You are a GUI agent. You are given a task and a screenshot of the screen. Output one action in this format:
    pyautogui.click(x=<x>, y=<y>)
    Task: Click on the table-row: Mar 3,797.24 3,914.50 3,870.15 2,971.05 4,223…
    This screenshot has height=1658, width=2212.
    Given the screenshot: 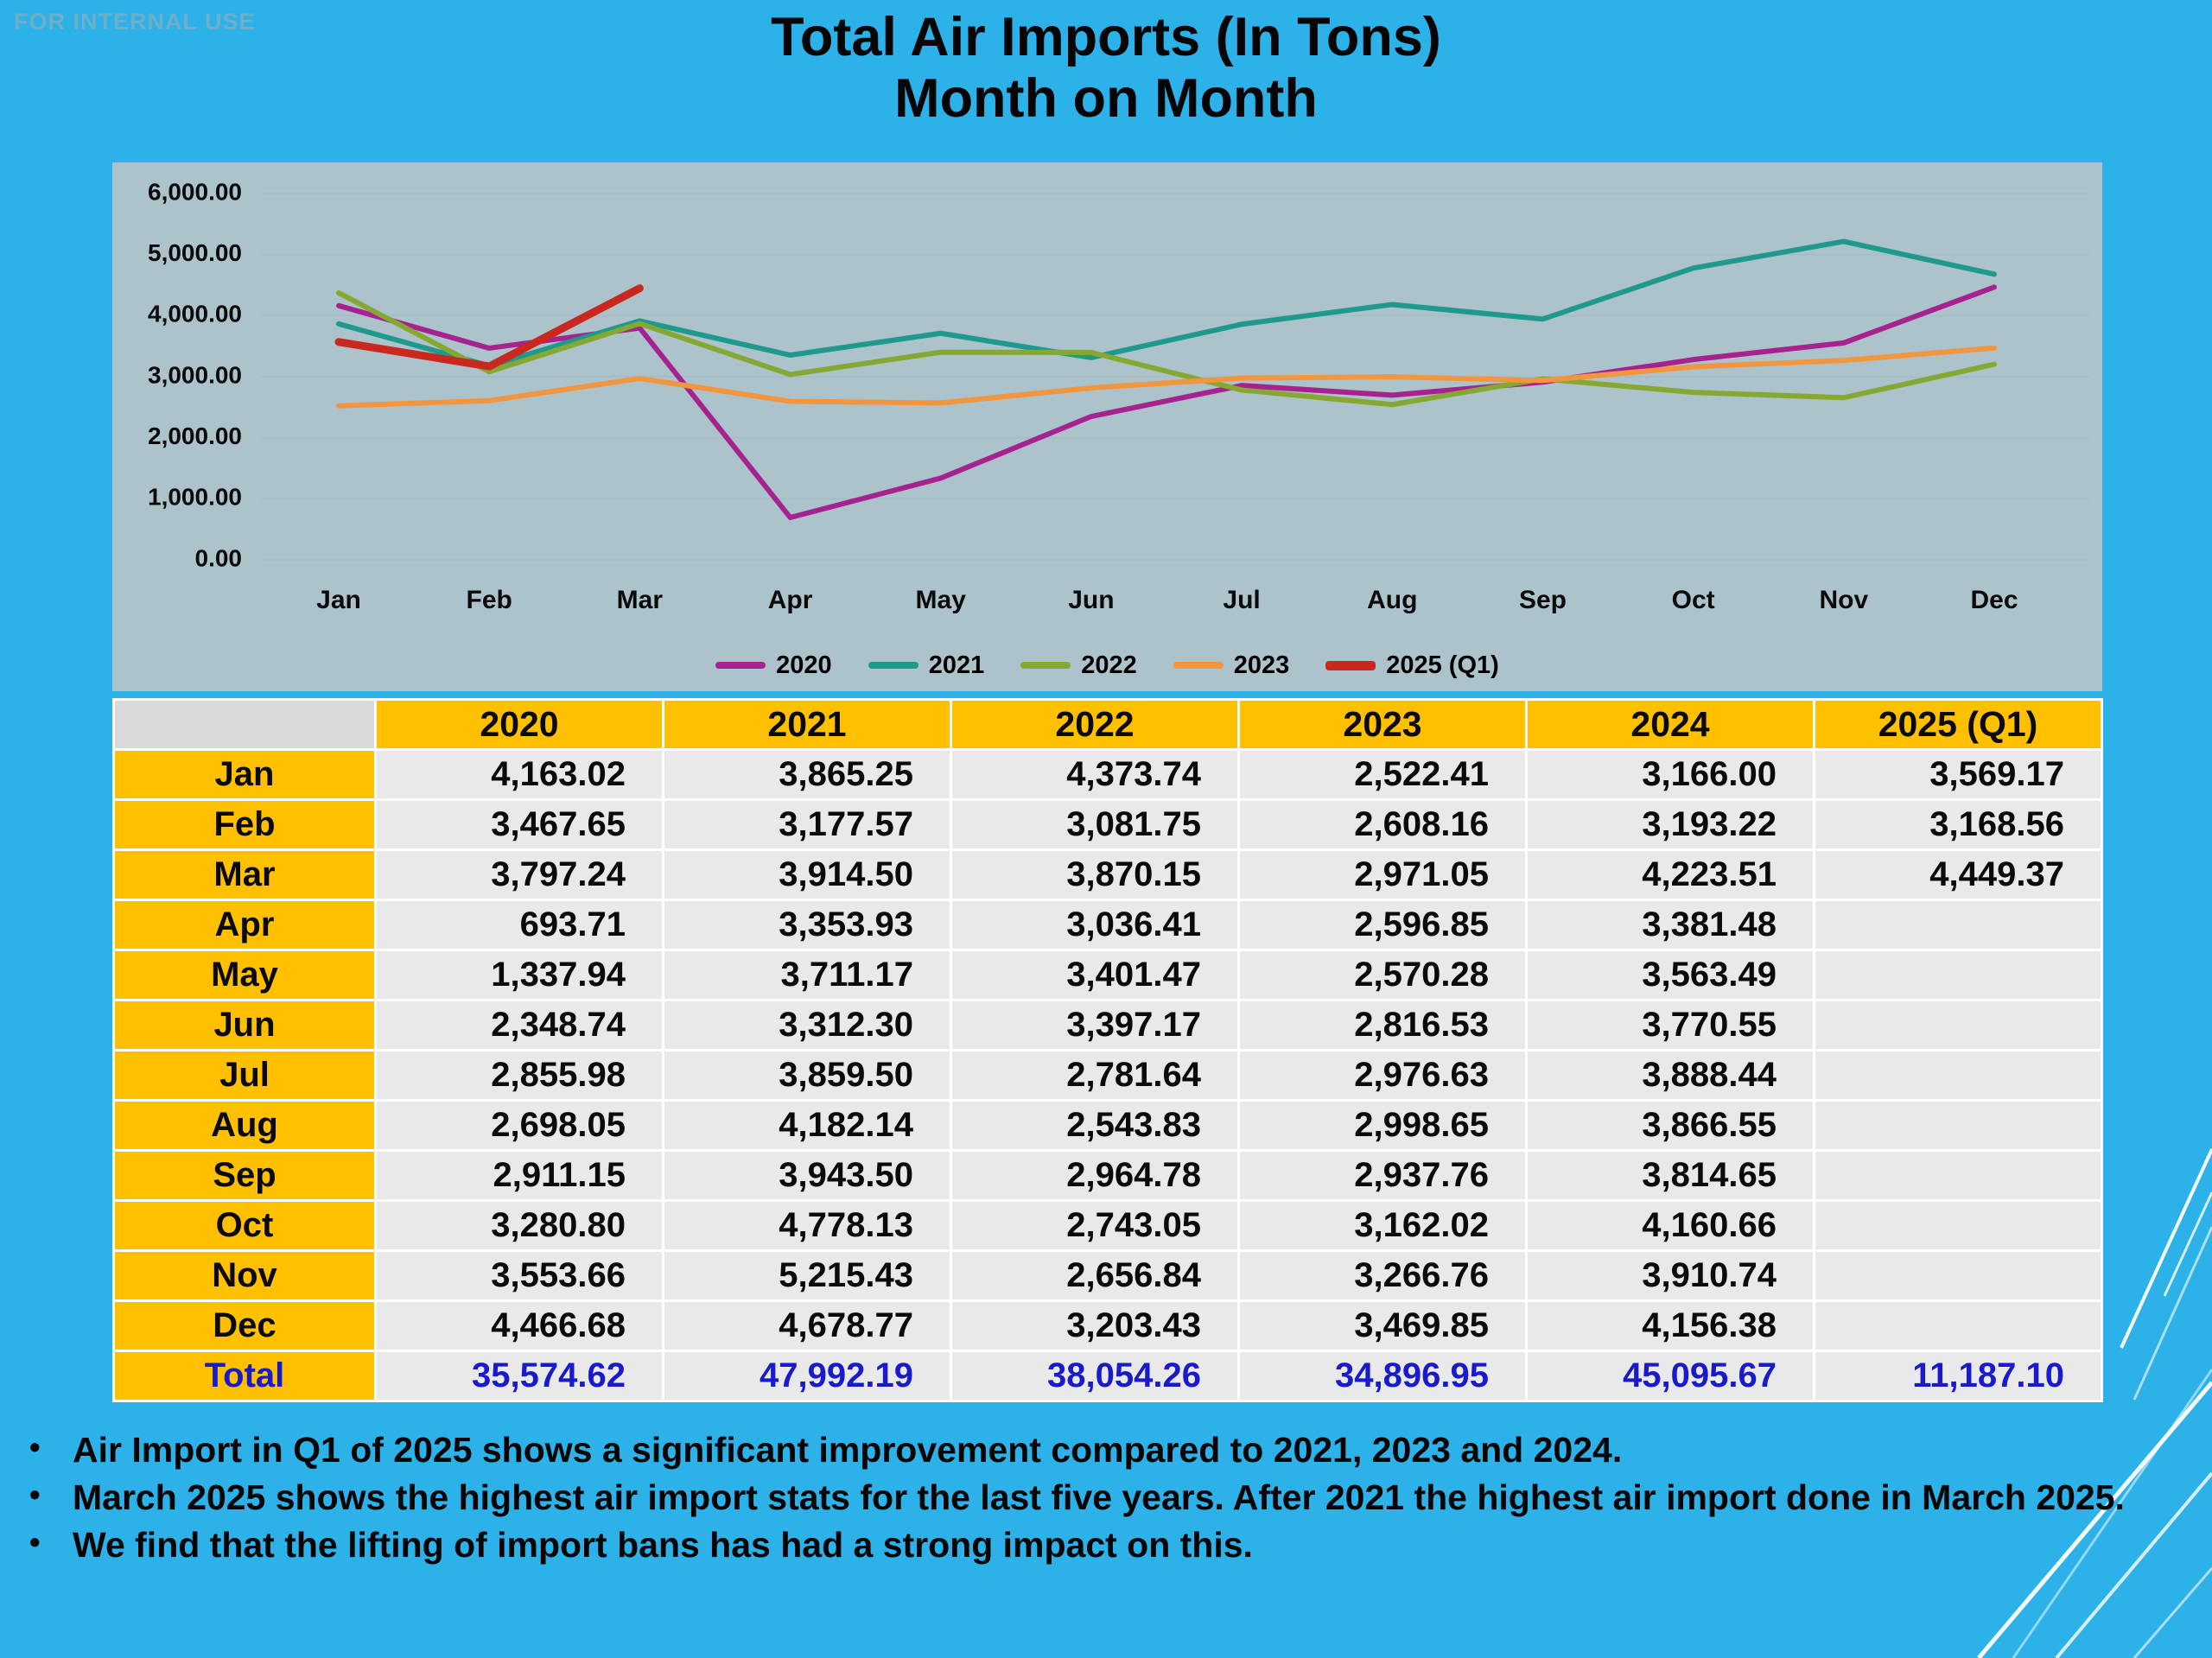 What is the action you would take?
    pyautogui.click(x=1107, y=874)
    